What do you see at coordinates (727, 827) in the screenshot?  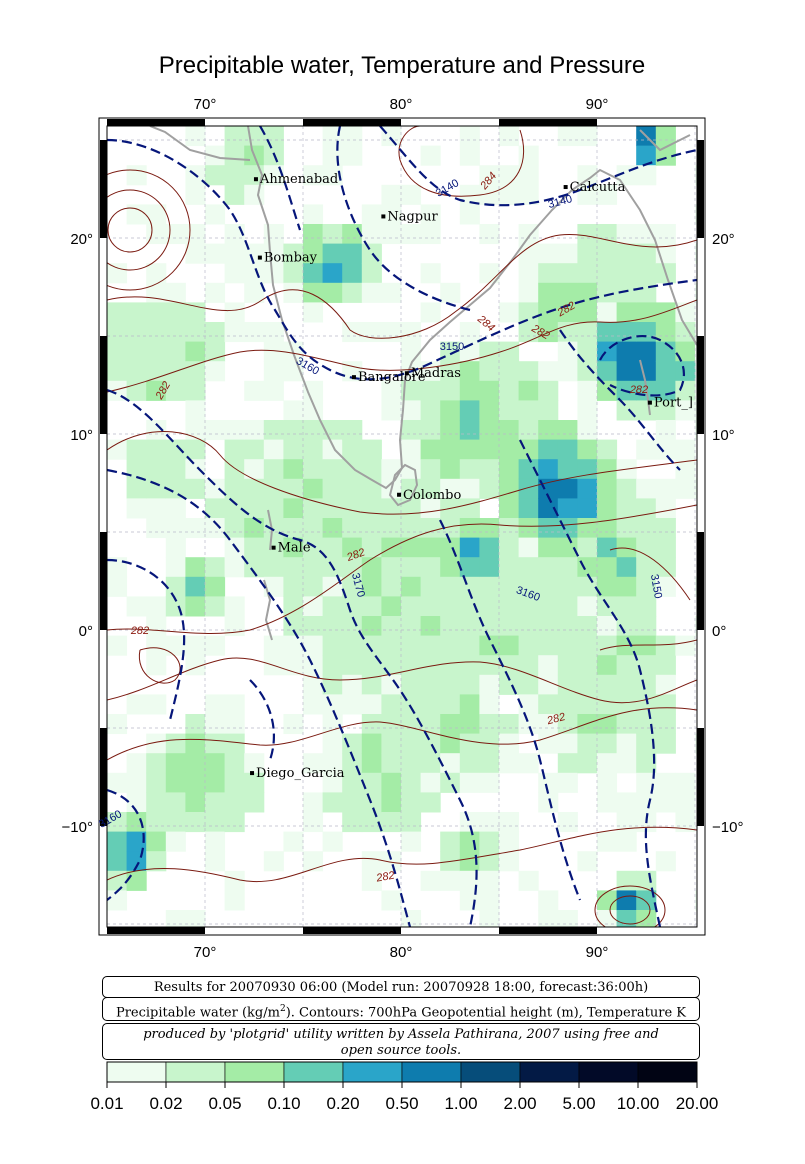 I see `lat-tick-label-right: −10°` at bounding box center [727, 827].